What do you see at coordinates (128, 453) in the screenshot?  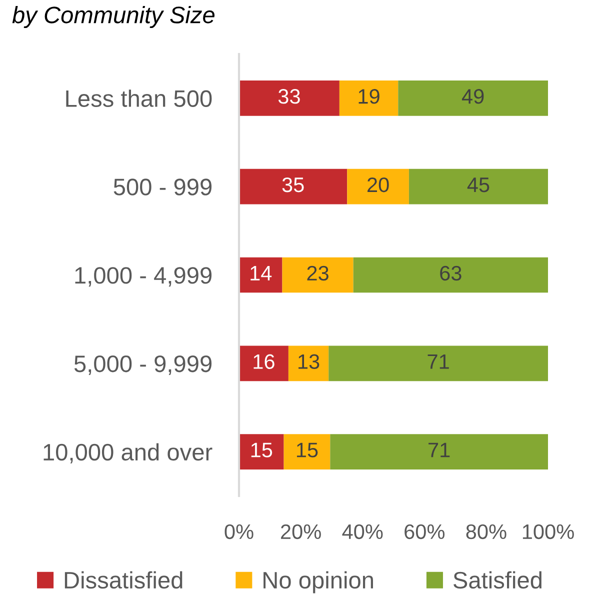 I see `y-tick-label: 10,000 and over` at bounding box center [128, 453].